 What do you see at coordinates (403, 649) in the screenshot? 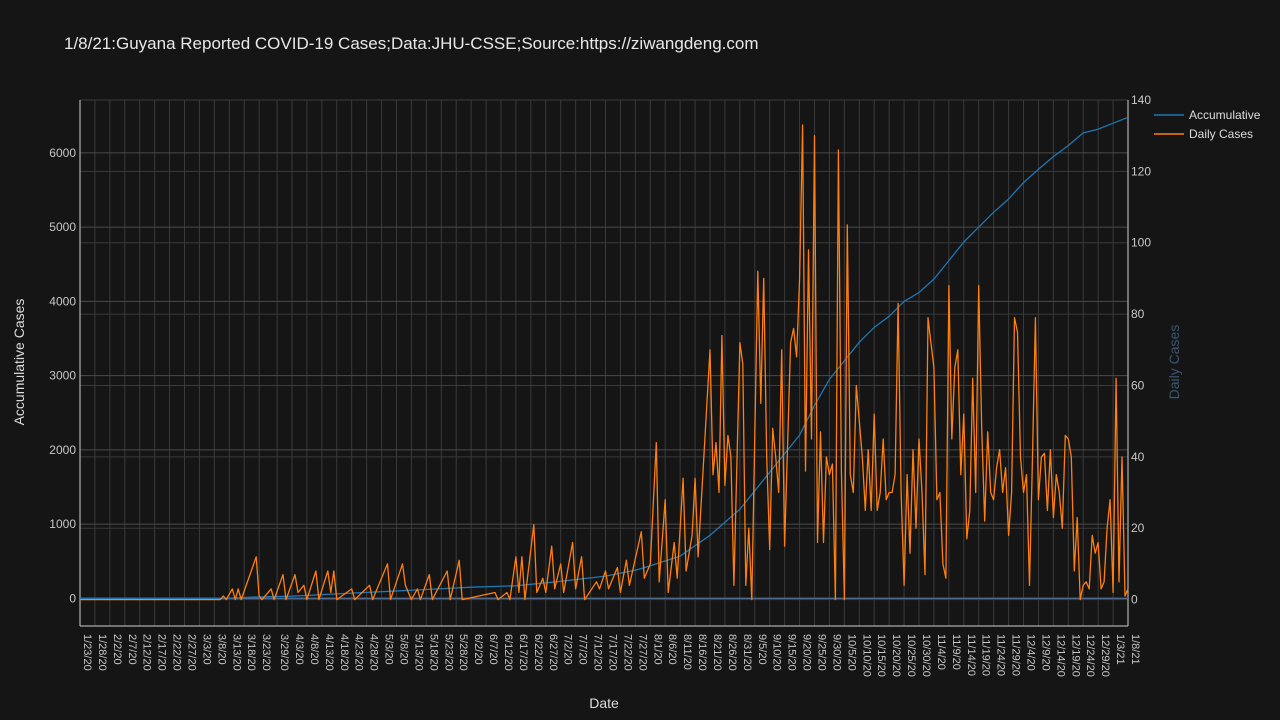
I see `x-tick-label: 5/8/20` at bounding box center [403, 649].